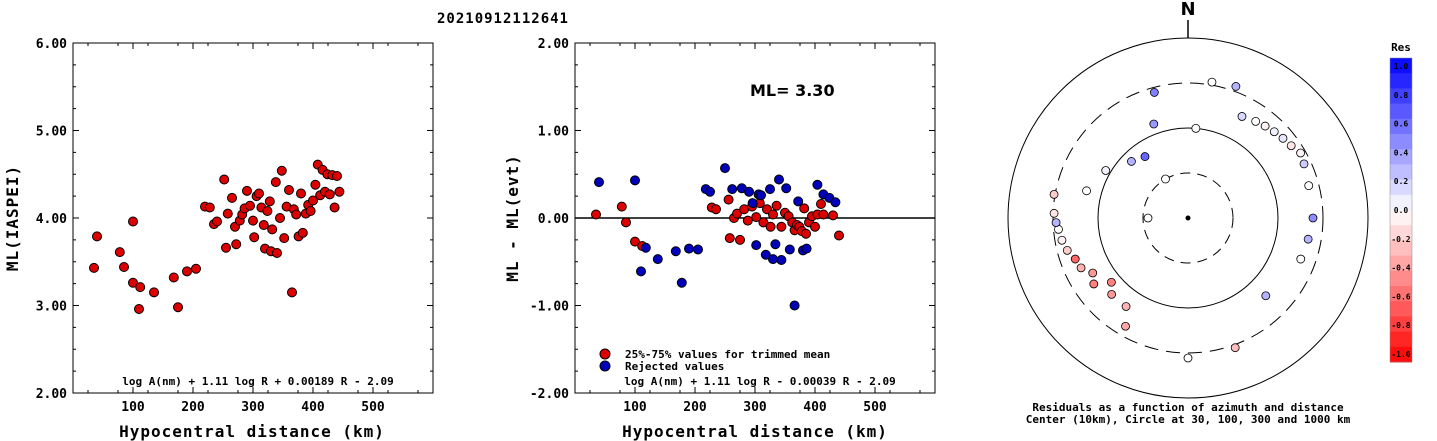 The image size is (1437, 441). Describe the element at coordinates (1400, 354) in the screenshot. I see `colorbar-tick-label: -1.0` at that location.